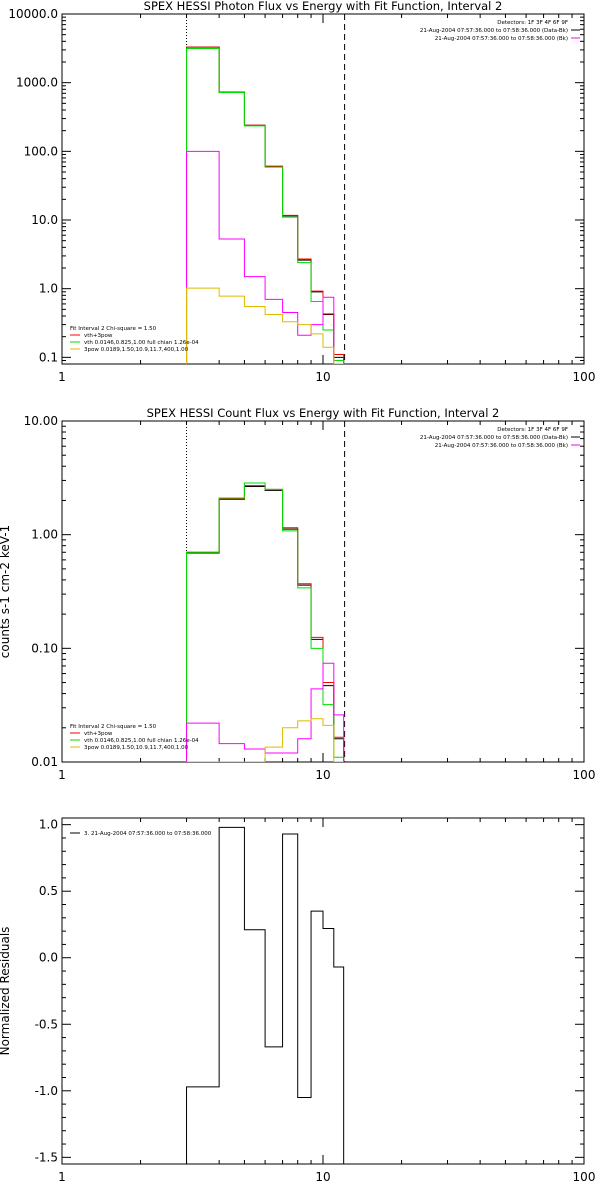 The height and width of the screenshot is (1200, 600). Describe the element at coordinates (46, 1024) in the screenshot. I see `y-tick-label: -0.5` at that location.